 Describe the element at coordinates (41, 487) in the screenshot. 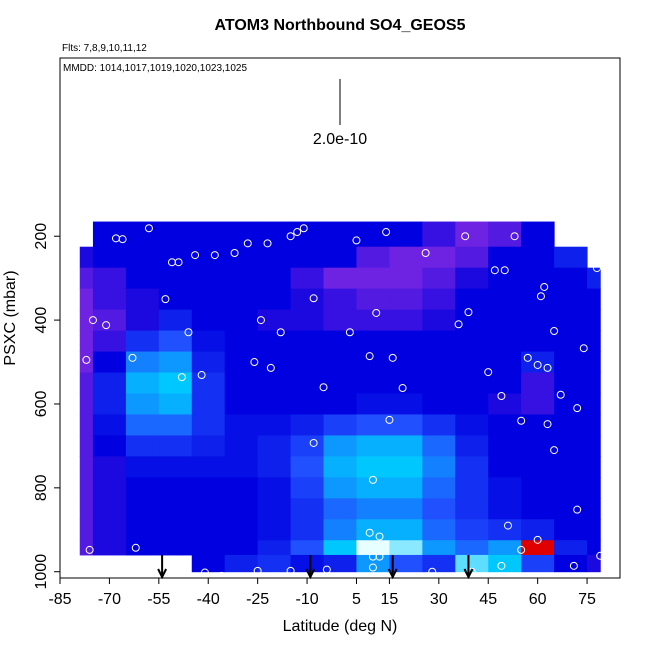

I see `y-tick-label: 800` at that location.